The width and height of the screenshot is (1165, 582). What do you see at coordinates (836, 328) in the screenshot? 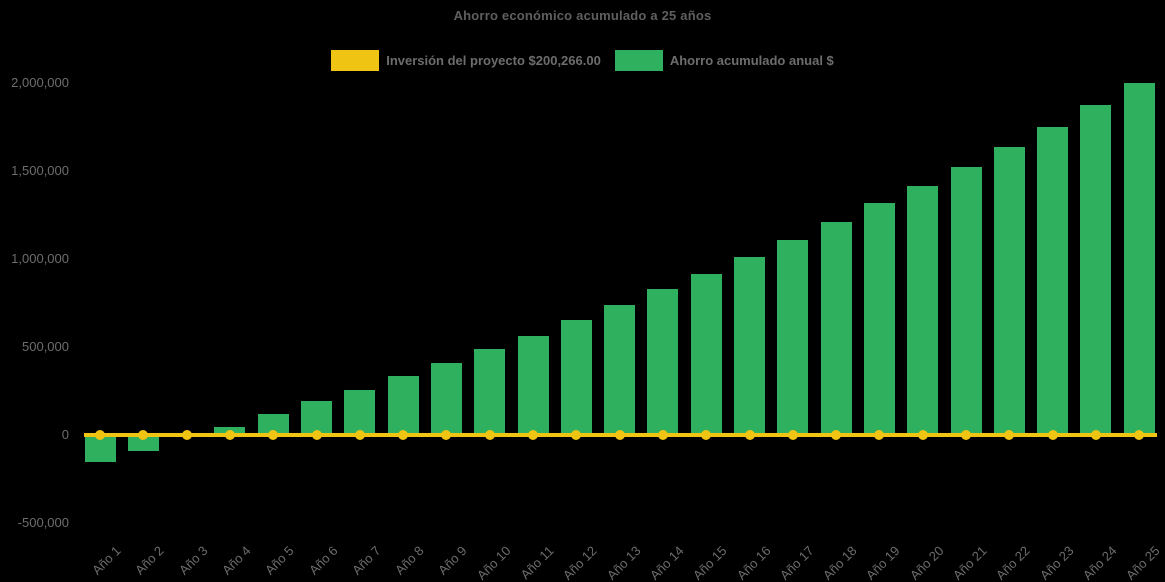
I see `bar-año-18` at bounding box center [836, 328].